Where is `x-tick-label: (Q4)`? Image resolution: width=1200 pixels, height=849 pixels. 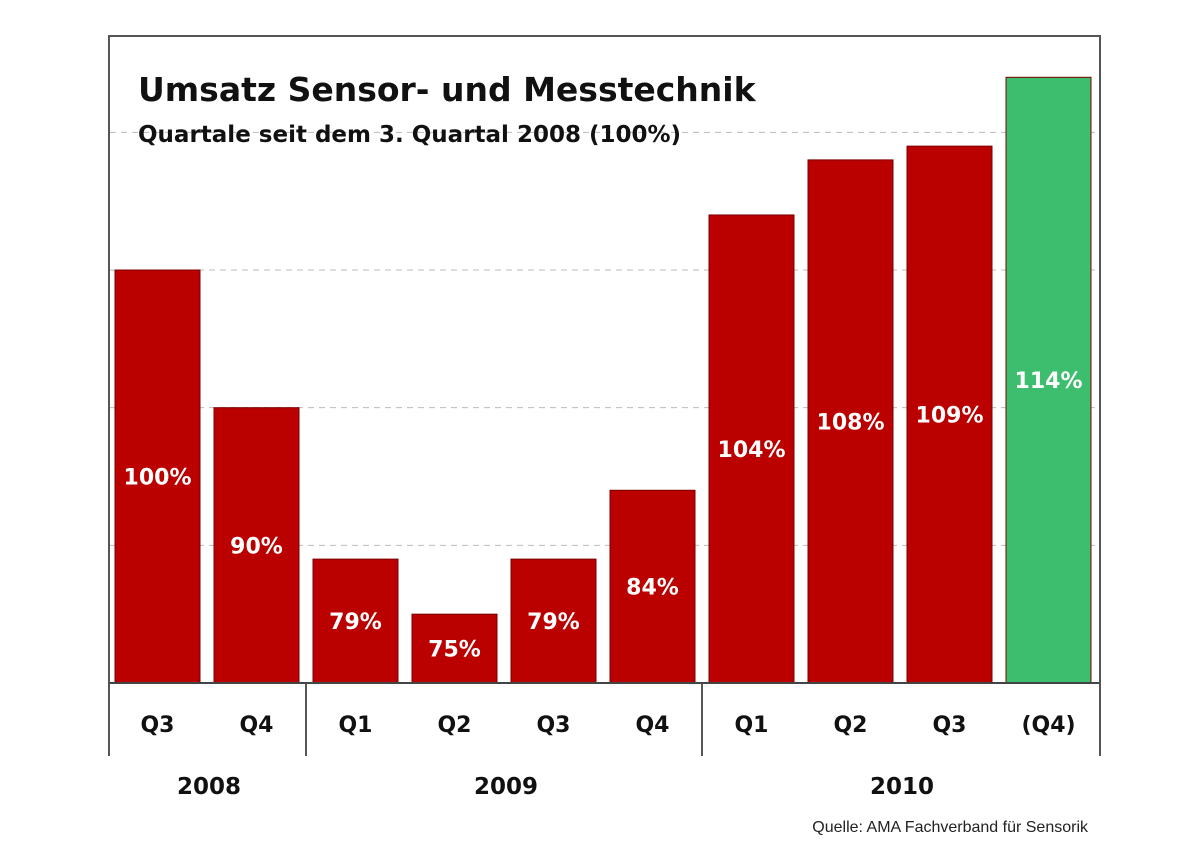
x-tick-label: (Q4) is located at coordinates (1048, 725).